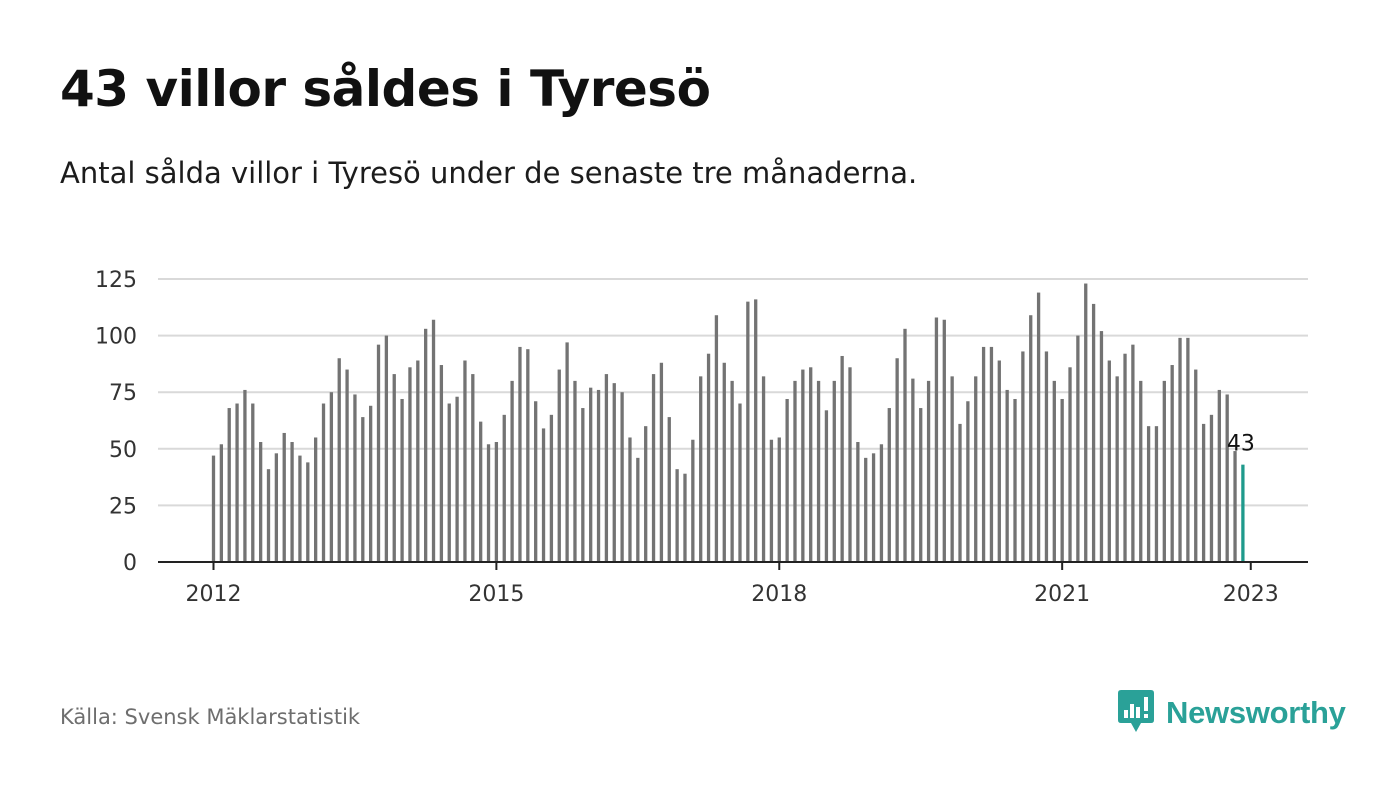 Image resolution: width=1400 pixels, height=794 pixels. Describe the element at coordinates (1062, 594) in the screenshot. I see `x-tick-label: 2021` at that location.